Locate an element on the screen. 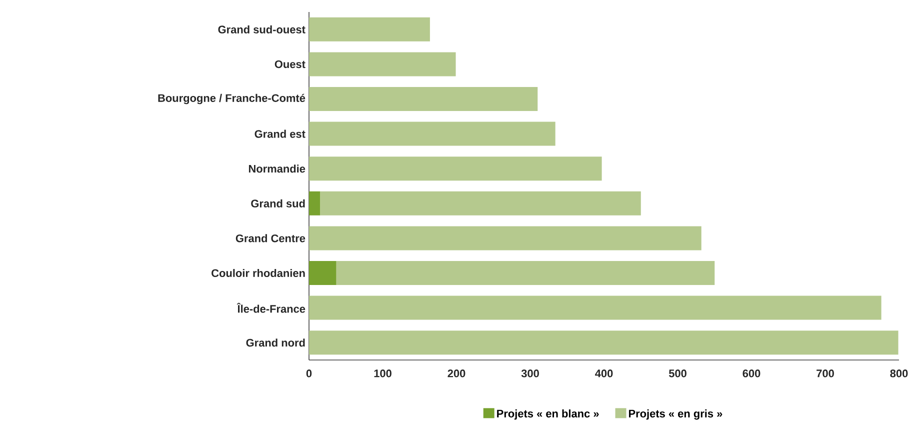 The width and height of the screenshot is (917, 434). y-tick-label: Grand est is located at coordinates (280, 134).